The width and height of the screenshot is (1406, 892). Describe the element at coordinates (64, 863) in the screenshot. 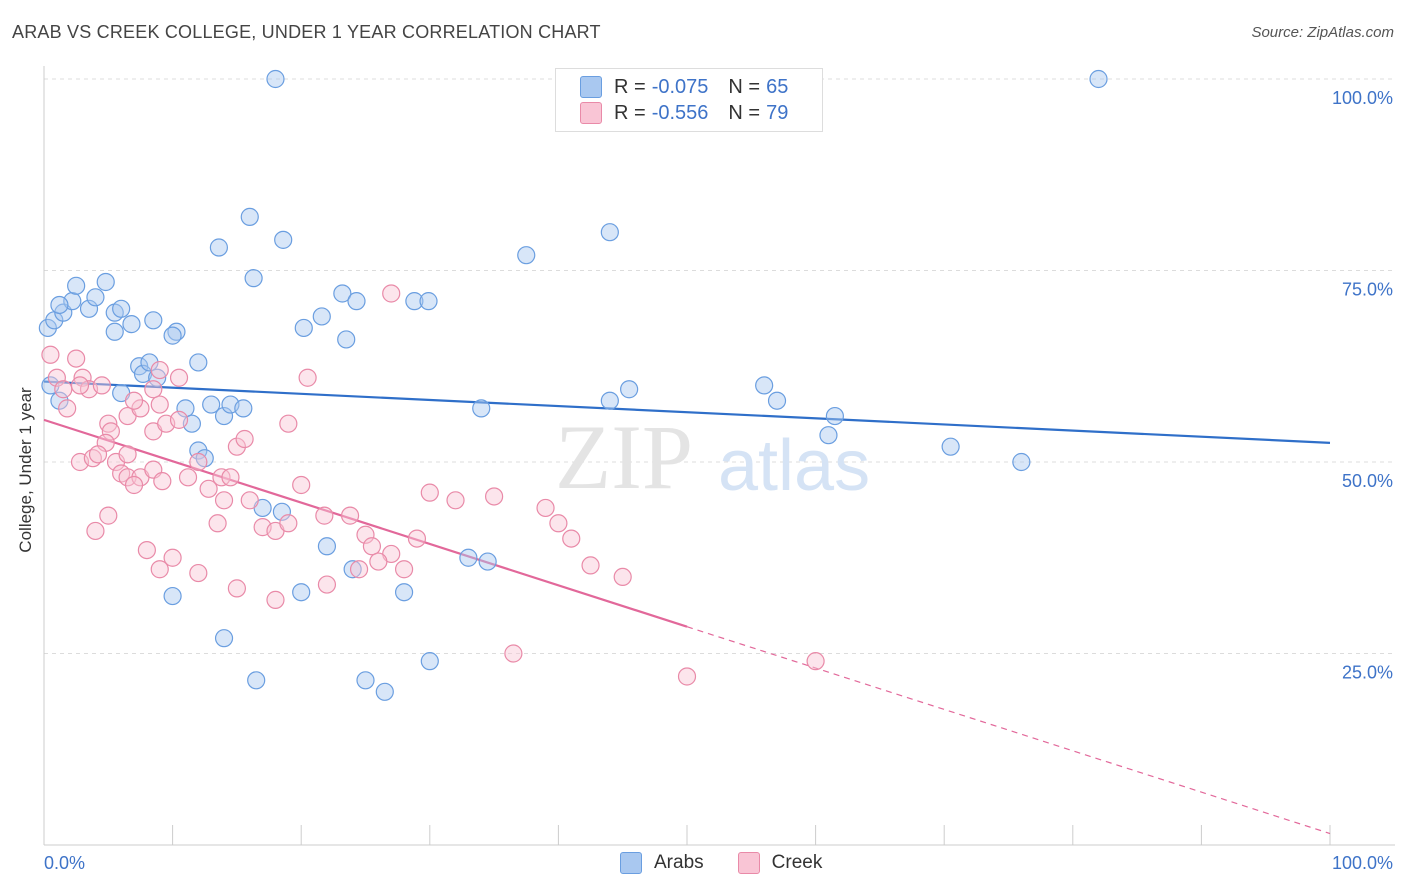

I see `x-tick-label: 0.0%` at that location.